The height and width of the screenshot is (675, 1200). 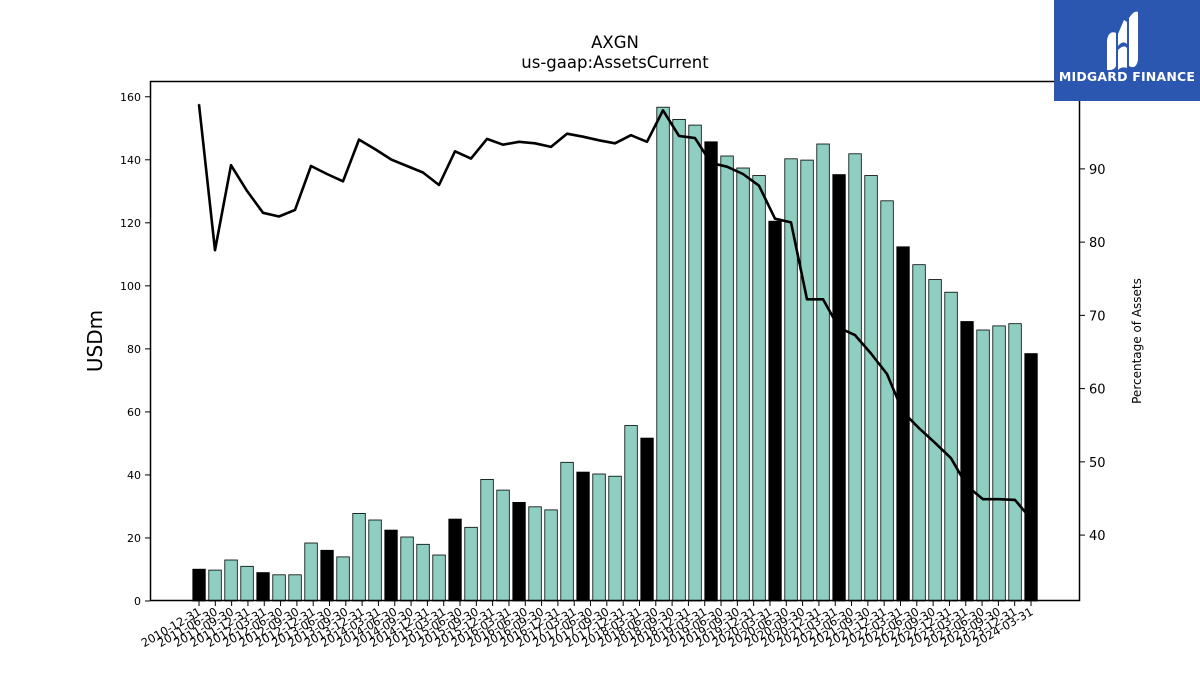 What do you see at coordinates (1097, 243) in the screenshot?
I see `y2-tick-label: 80` at bounding box center [1097, 243].